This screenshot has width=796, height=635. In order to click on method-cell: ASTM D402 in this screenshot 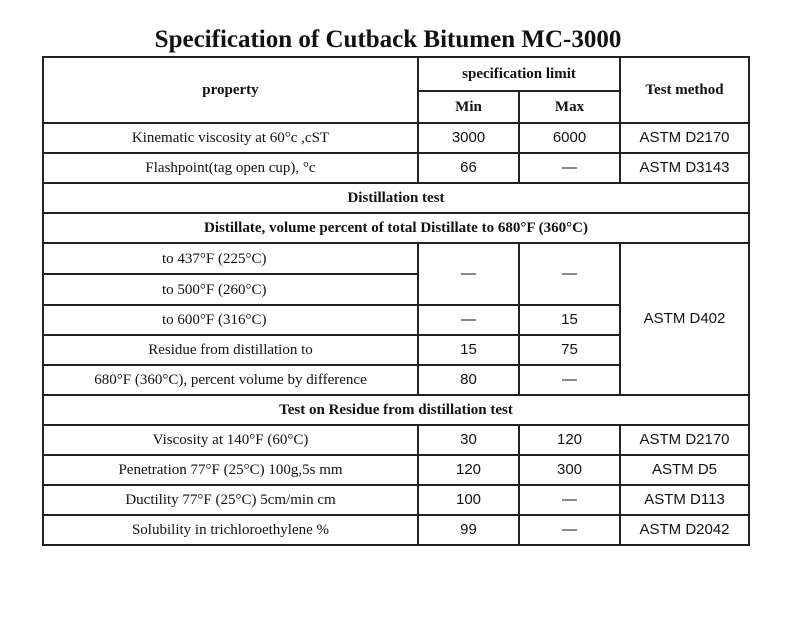, I will do `click(685, 319)`.